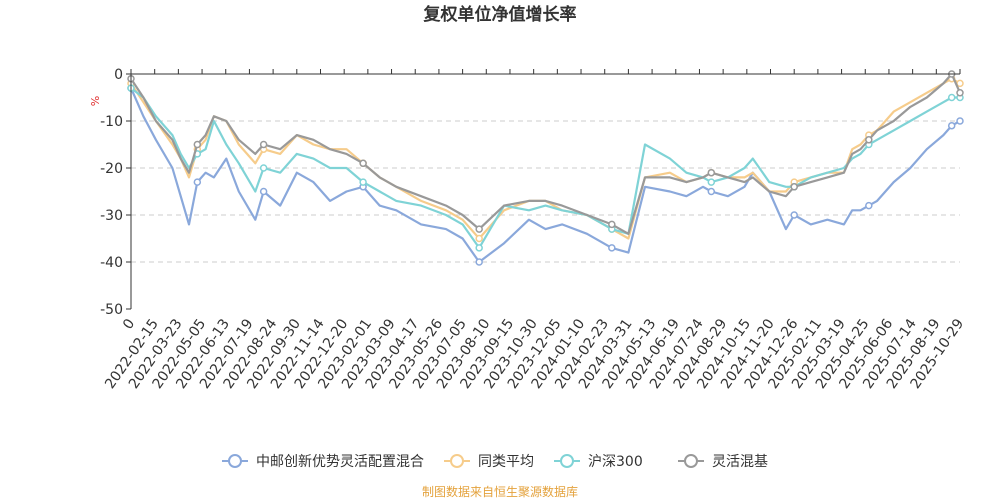 This screenshot has width=1000, height=500. Describe the element at coordinates (129, 324) in the screenshot. I see `x-tick-label: 0` at that location.